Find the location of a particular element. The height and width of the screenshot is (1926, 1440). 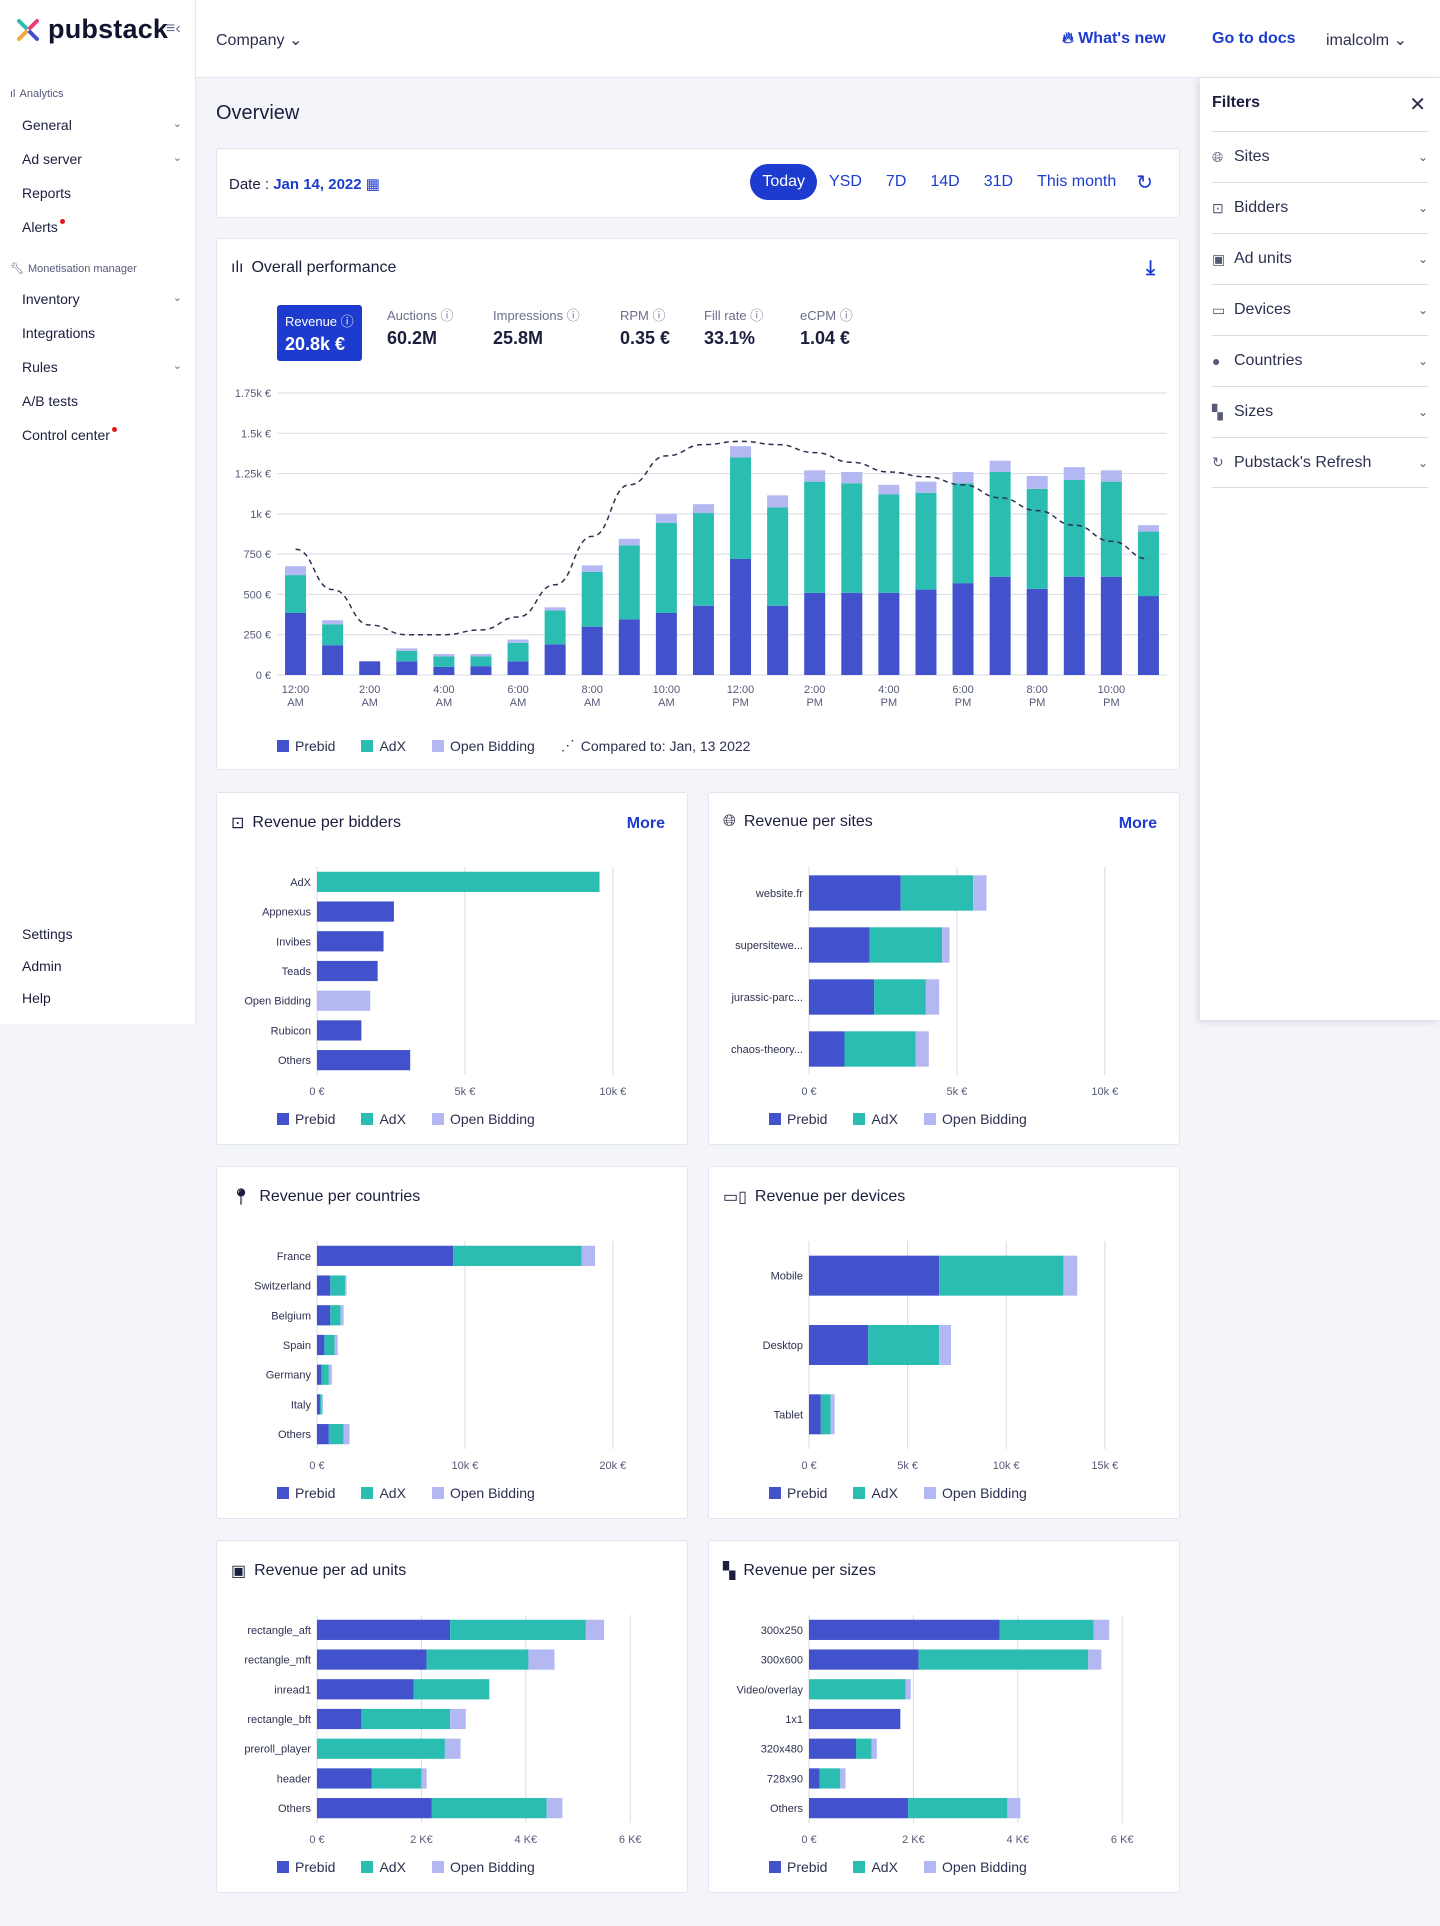

x-tick-label: 4 K€ is located at coordinates (526, 1840).